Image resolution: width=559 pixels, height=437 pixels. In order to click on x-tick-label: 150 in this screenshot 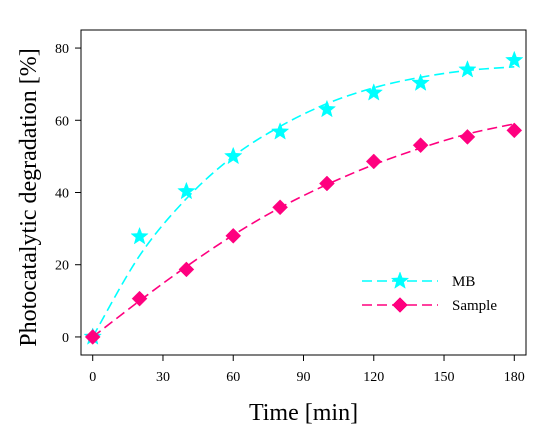, I will do `click(444, 377)`.